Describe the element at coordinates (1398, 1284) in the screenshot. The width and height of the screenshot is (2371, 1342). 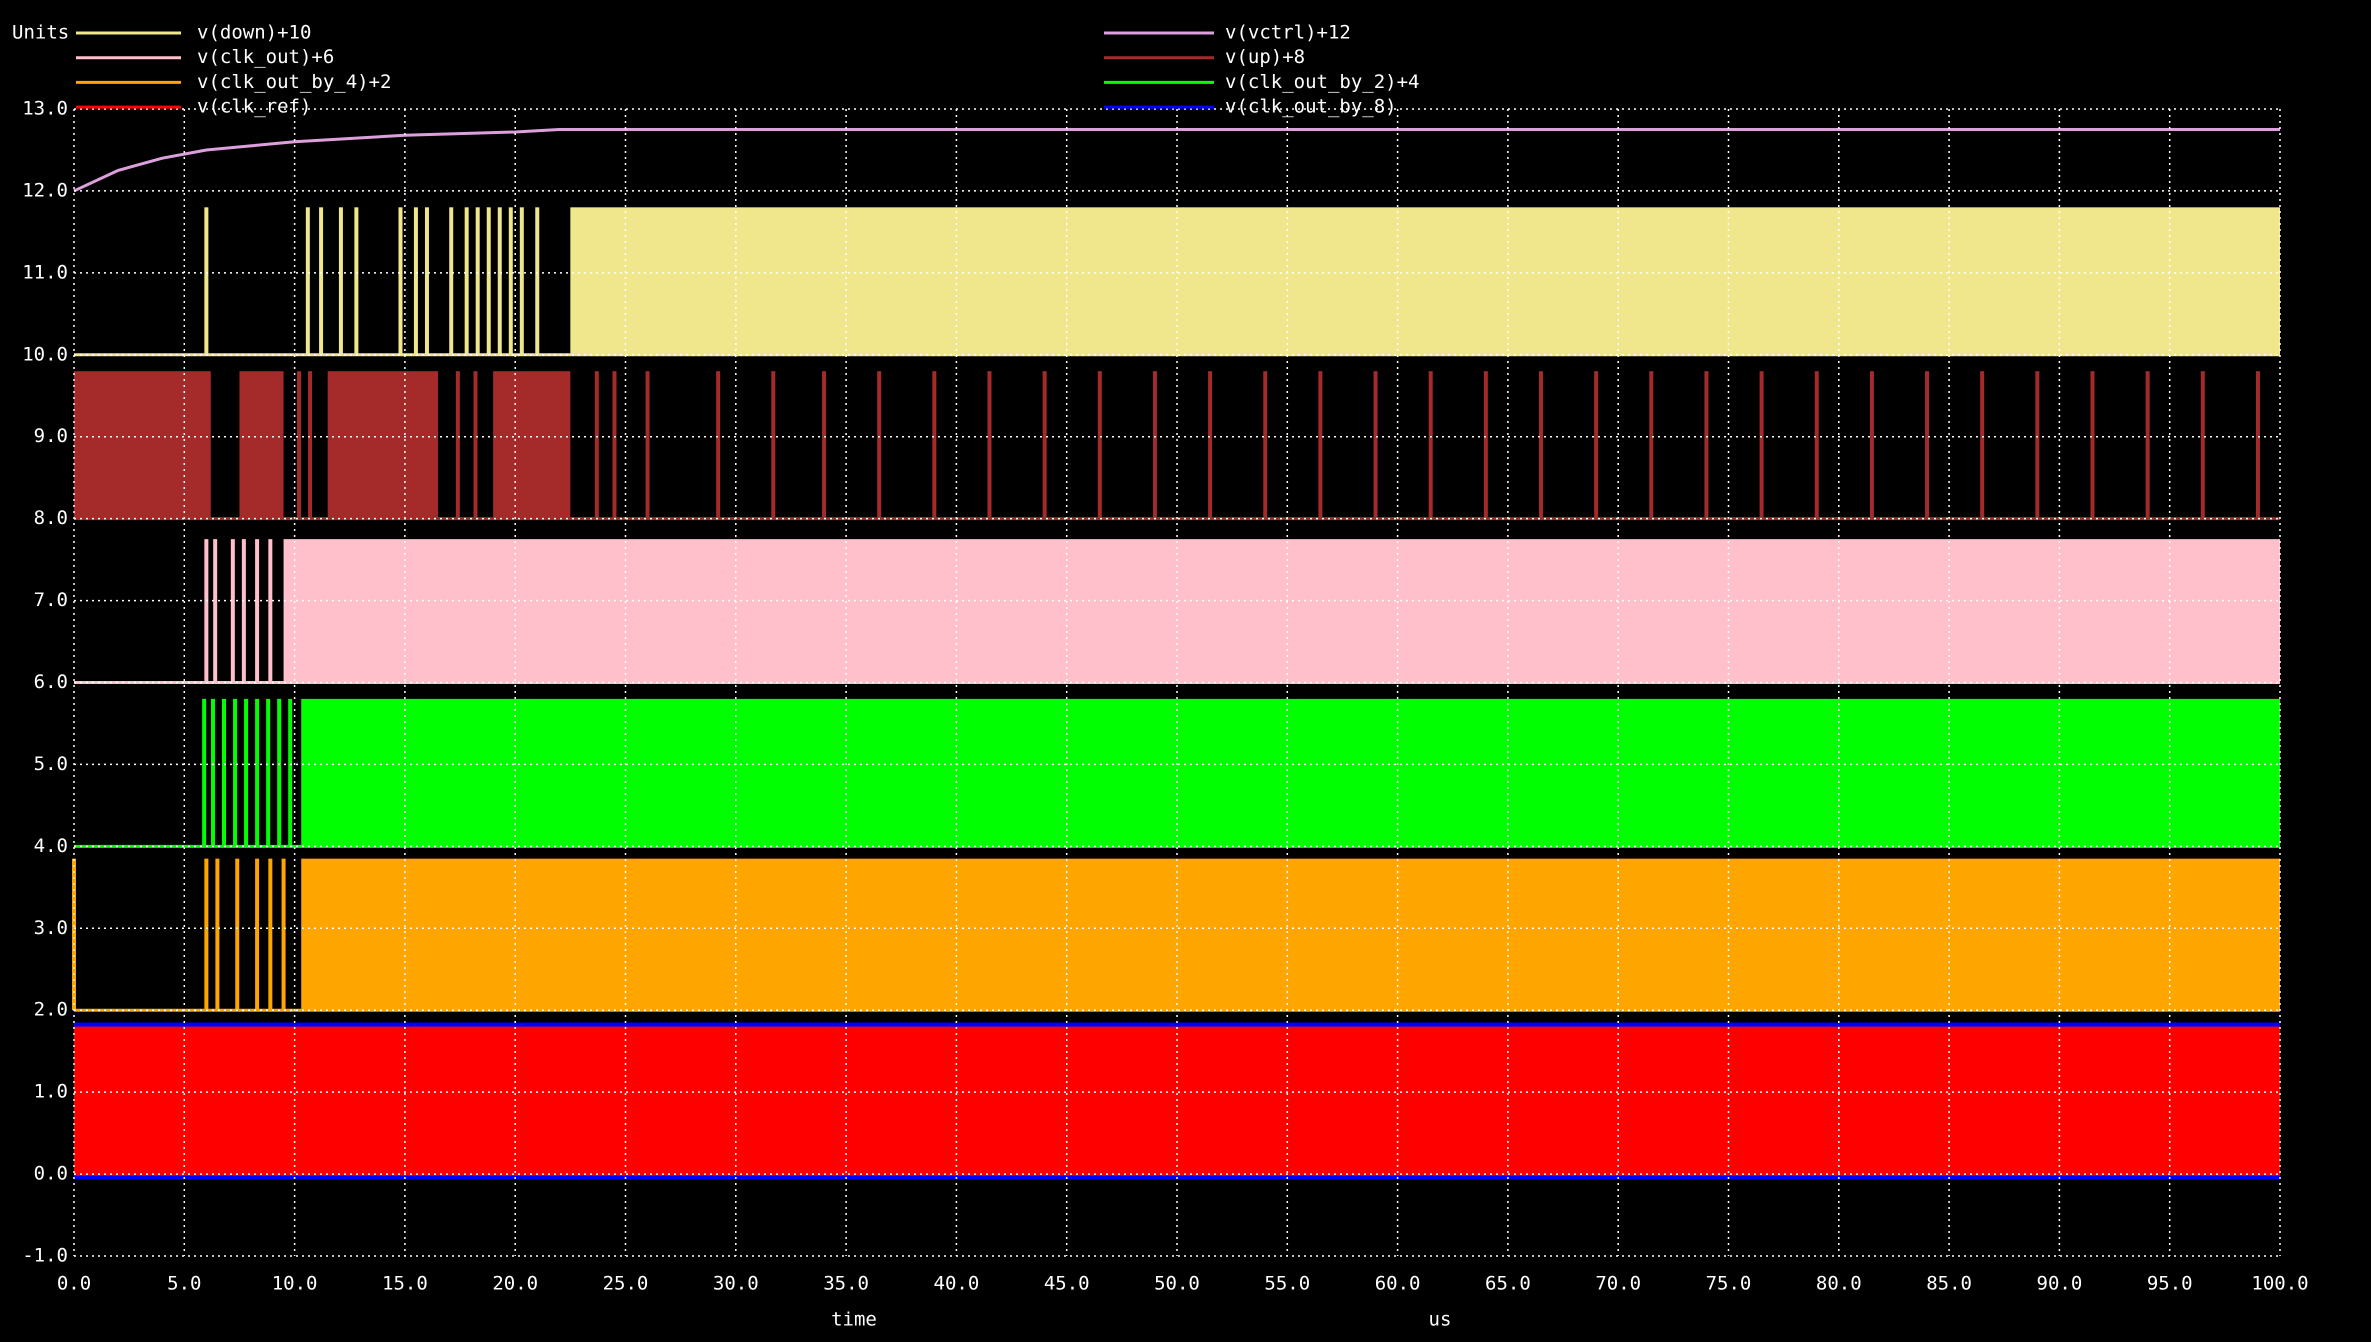
I see `x-tick-label: 60.0` at that location.